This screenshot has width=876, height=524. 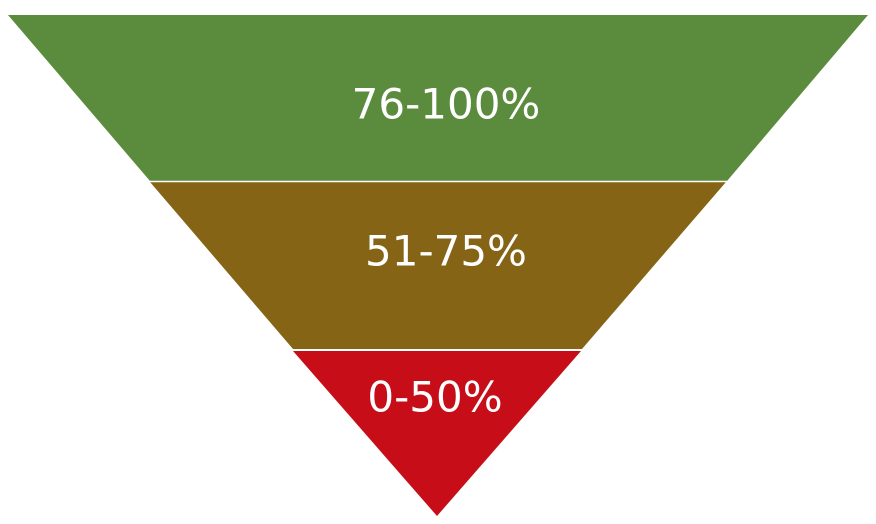 I want to click on funnel-tier-bottom, so click(x=437, y=433).